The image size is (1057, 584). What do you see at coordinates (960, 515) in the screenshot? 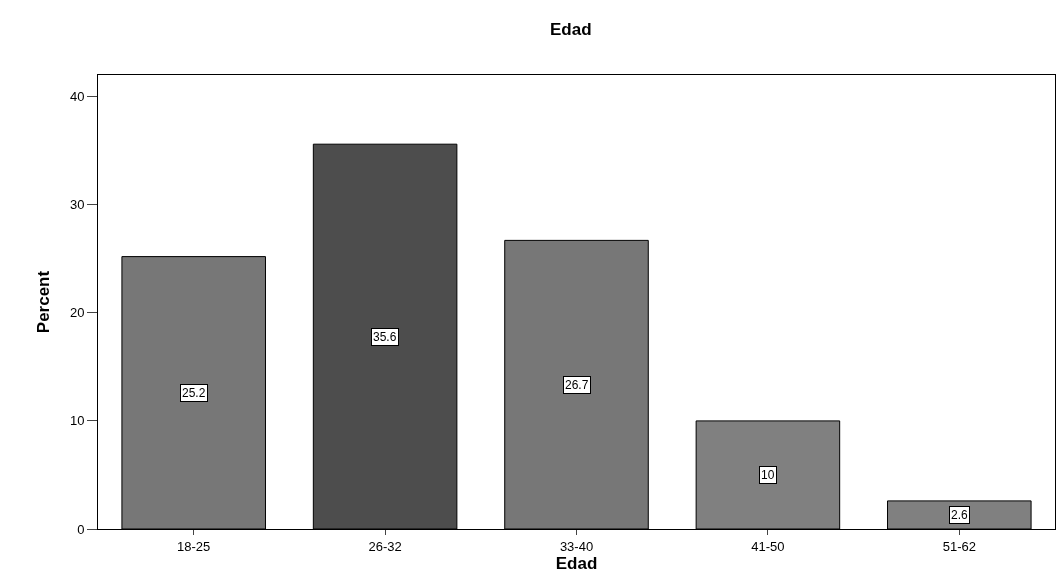
I see `data-label: 2.6` at bounding box center [960, 515].